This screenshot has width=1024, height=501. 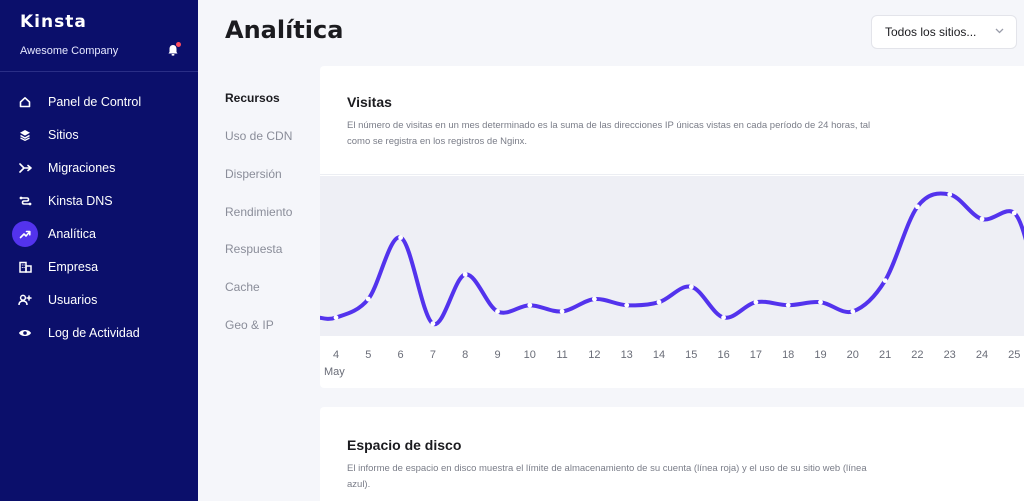 I want to click on sidebar-item-label: Kinsta DNS, so click(x=80, y=201).